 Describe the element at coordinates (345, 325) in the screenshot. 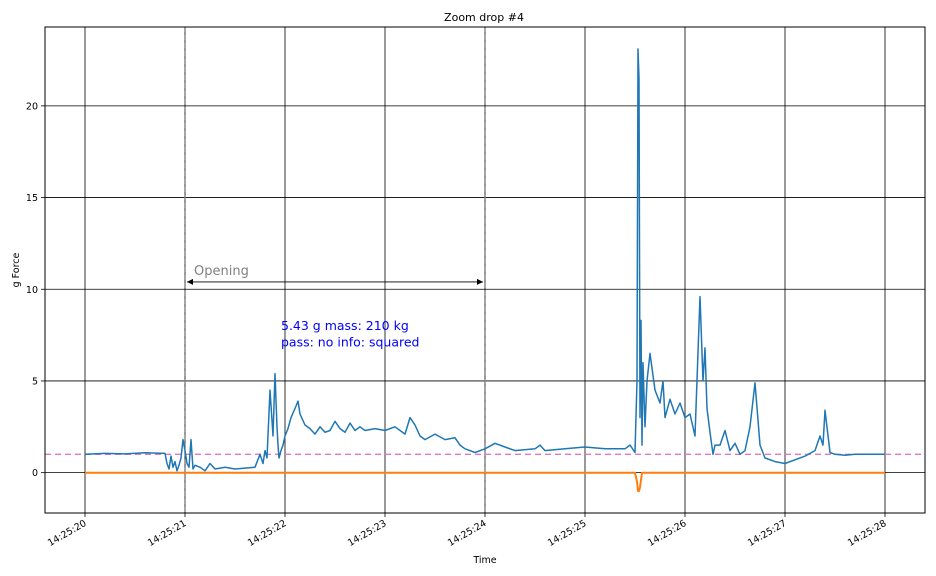

I see `info-line-1: 5.43 g mass: 210 kg` at that location.